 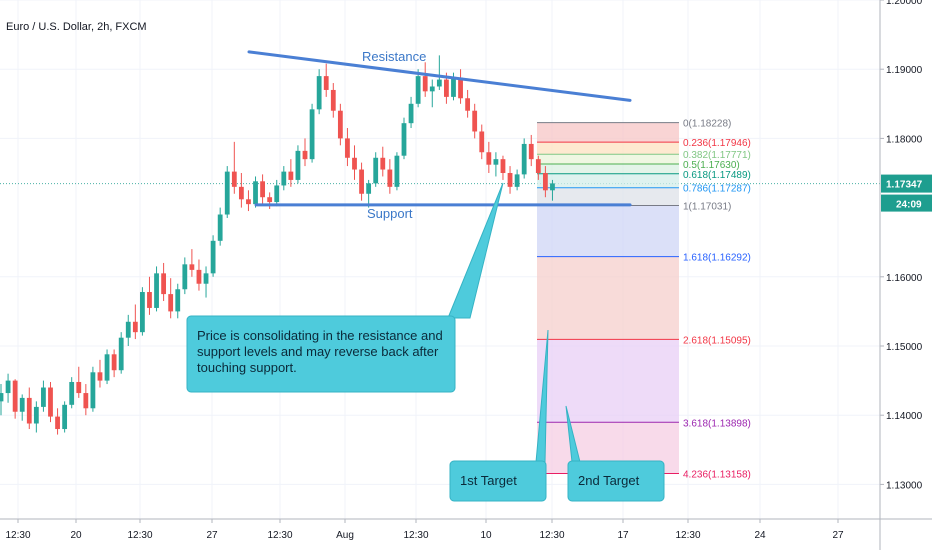 I want to click on resistance-label: Resistance, so click(x=394, y=56).